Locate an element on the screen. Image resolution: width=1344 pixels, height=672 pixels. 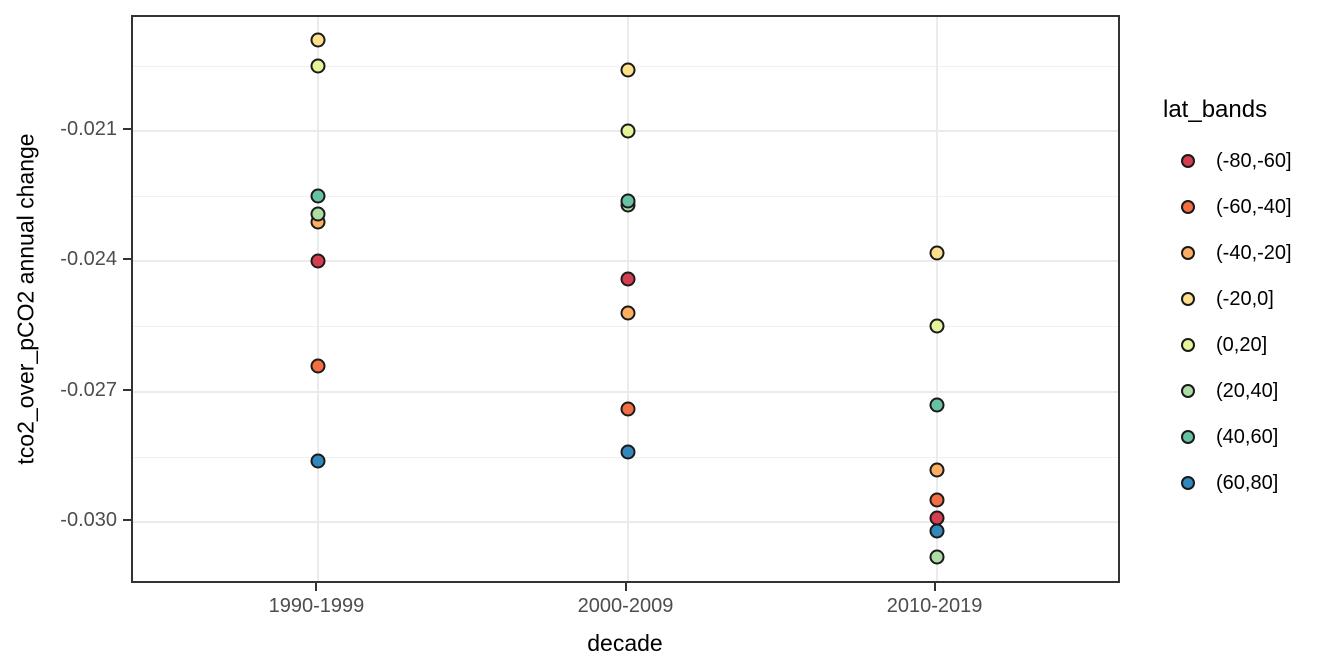
legend-item: (-40,-20] is located at coordinates (1227, 253).